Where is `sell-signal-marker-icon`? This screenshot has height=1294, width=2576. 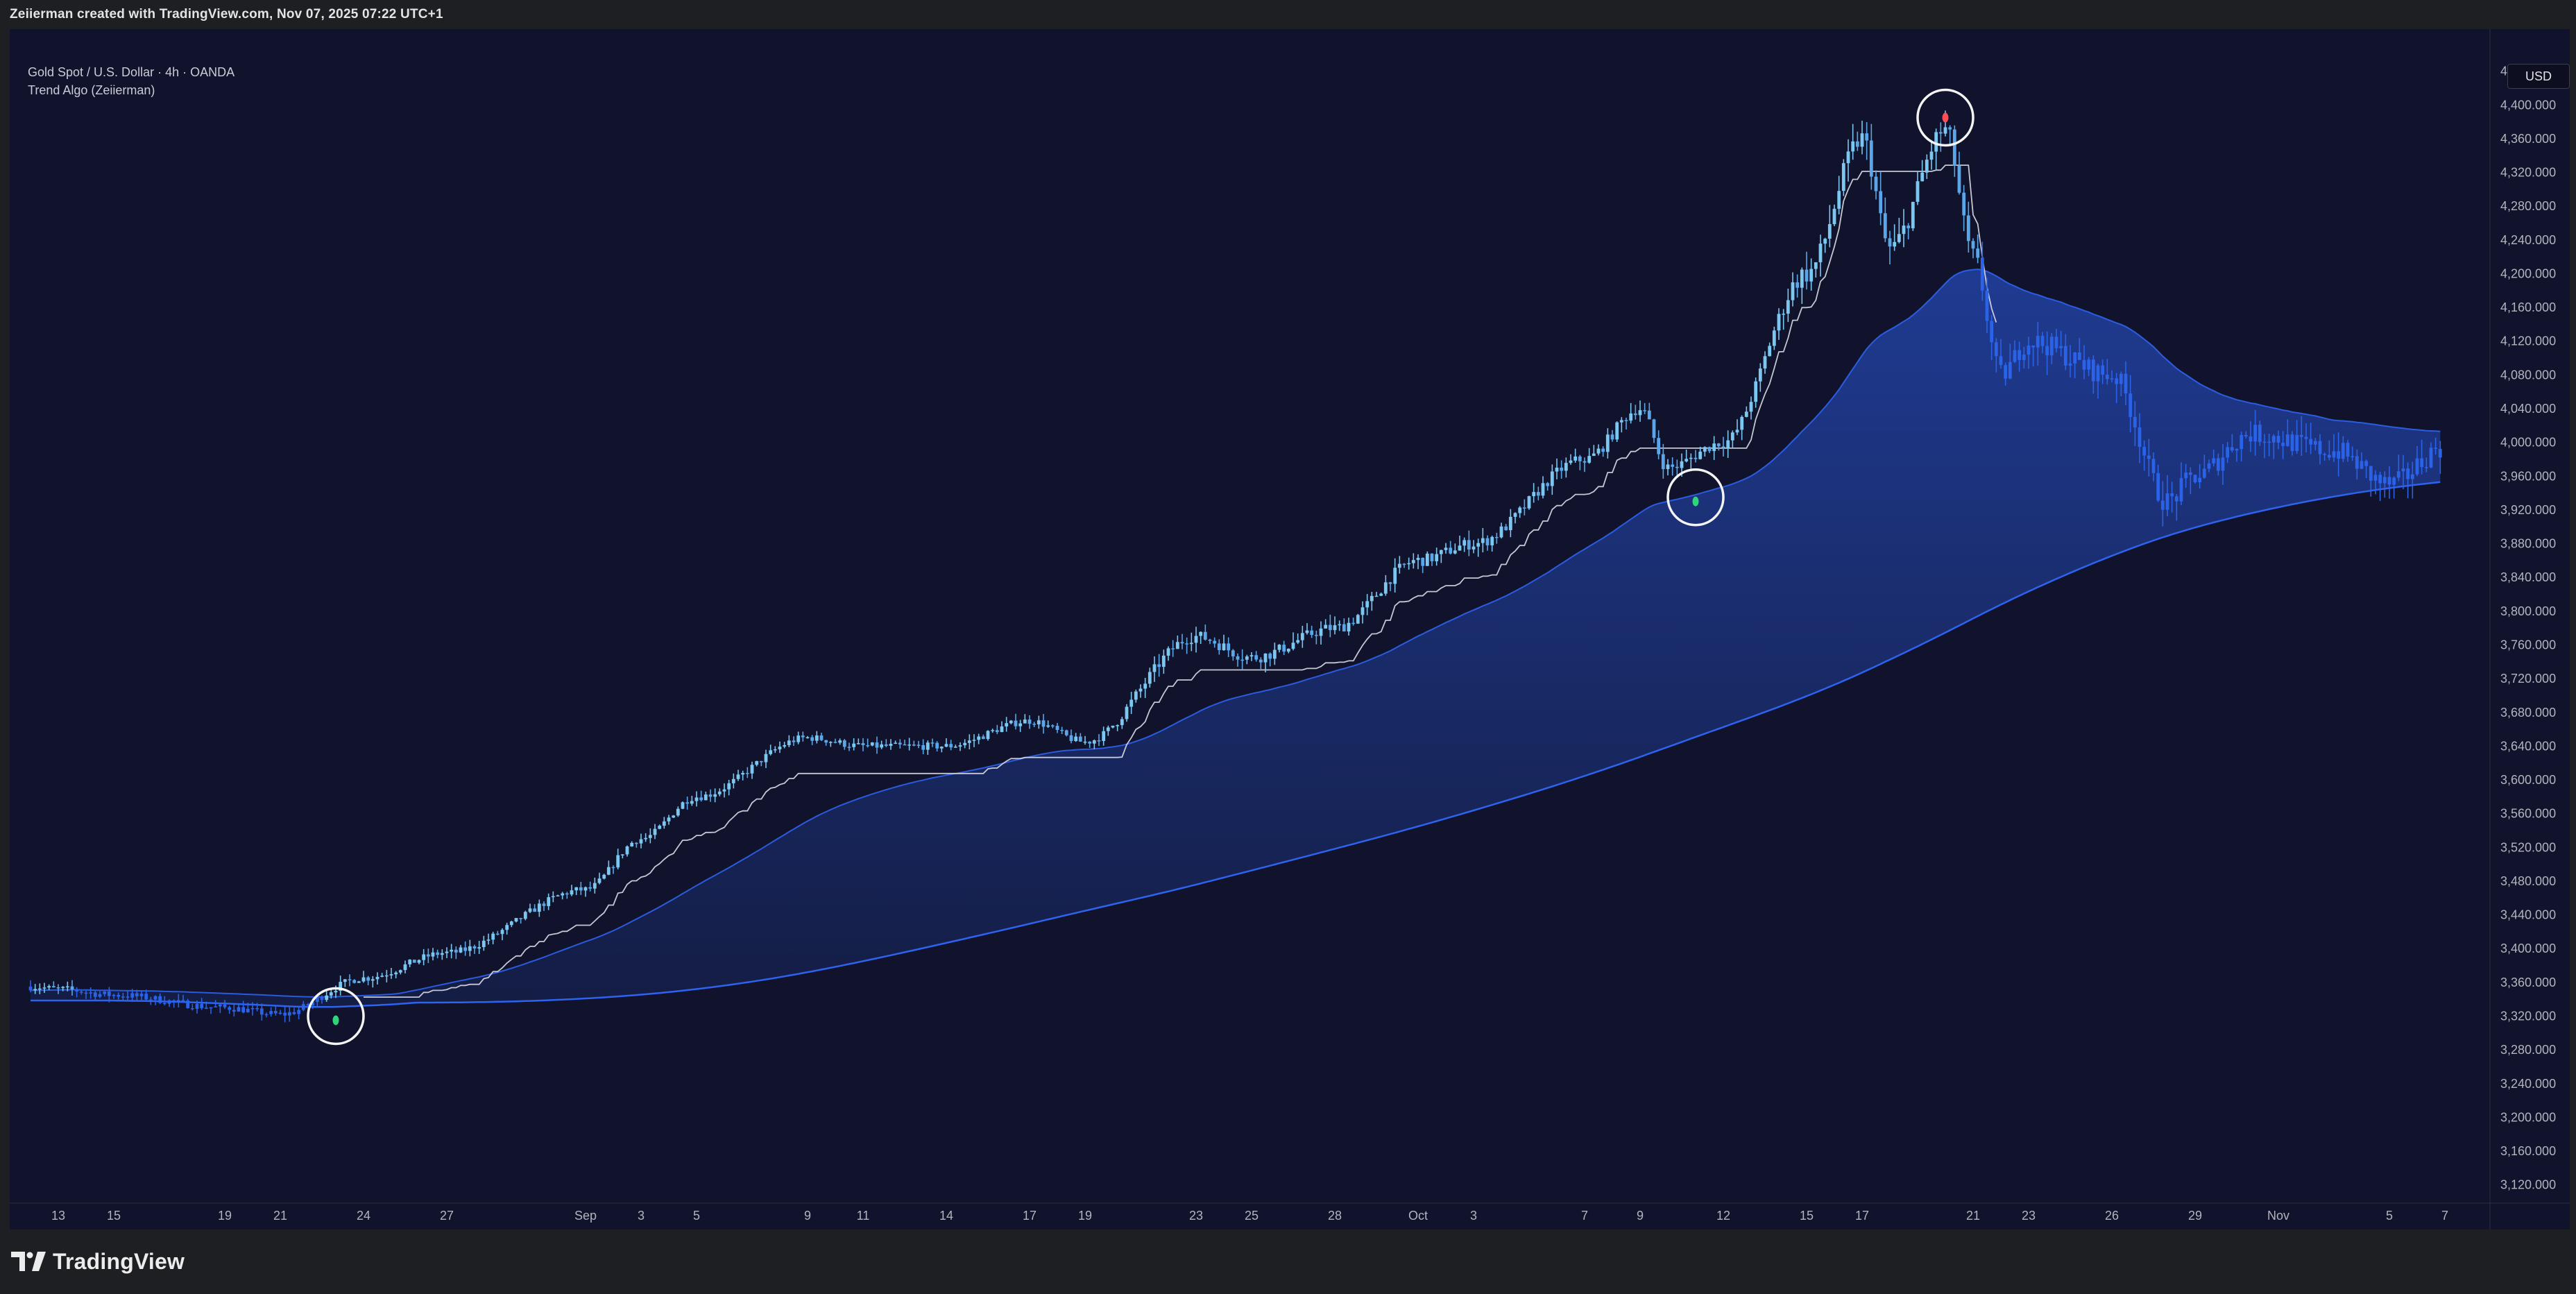
sell-signal-marker-icon is located at coordinates (1945, 117).